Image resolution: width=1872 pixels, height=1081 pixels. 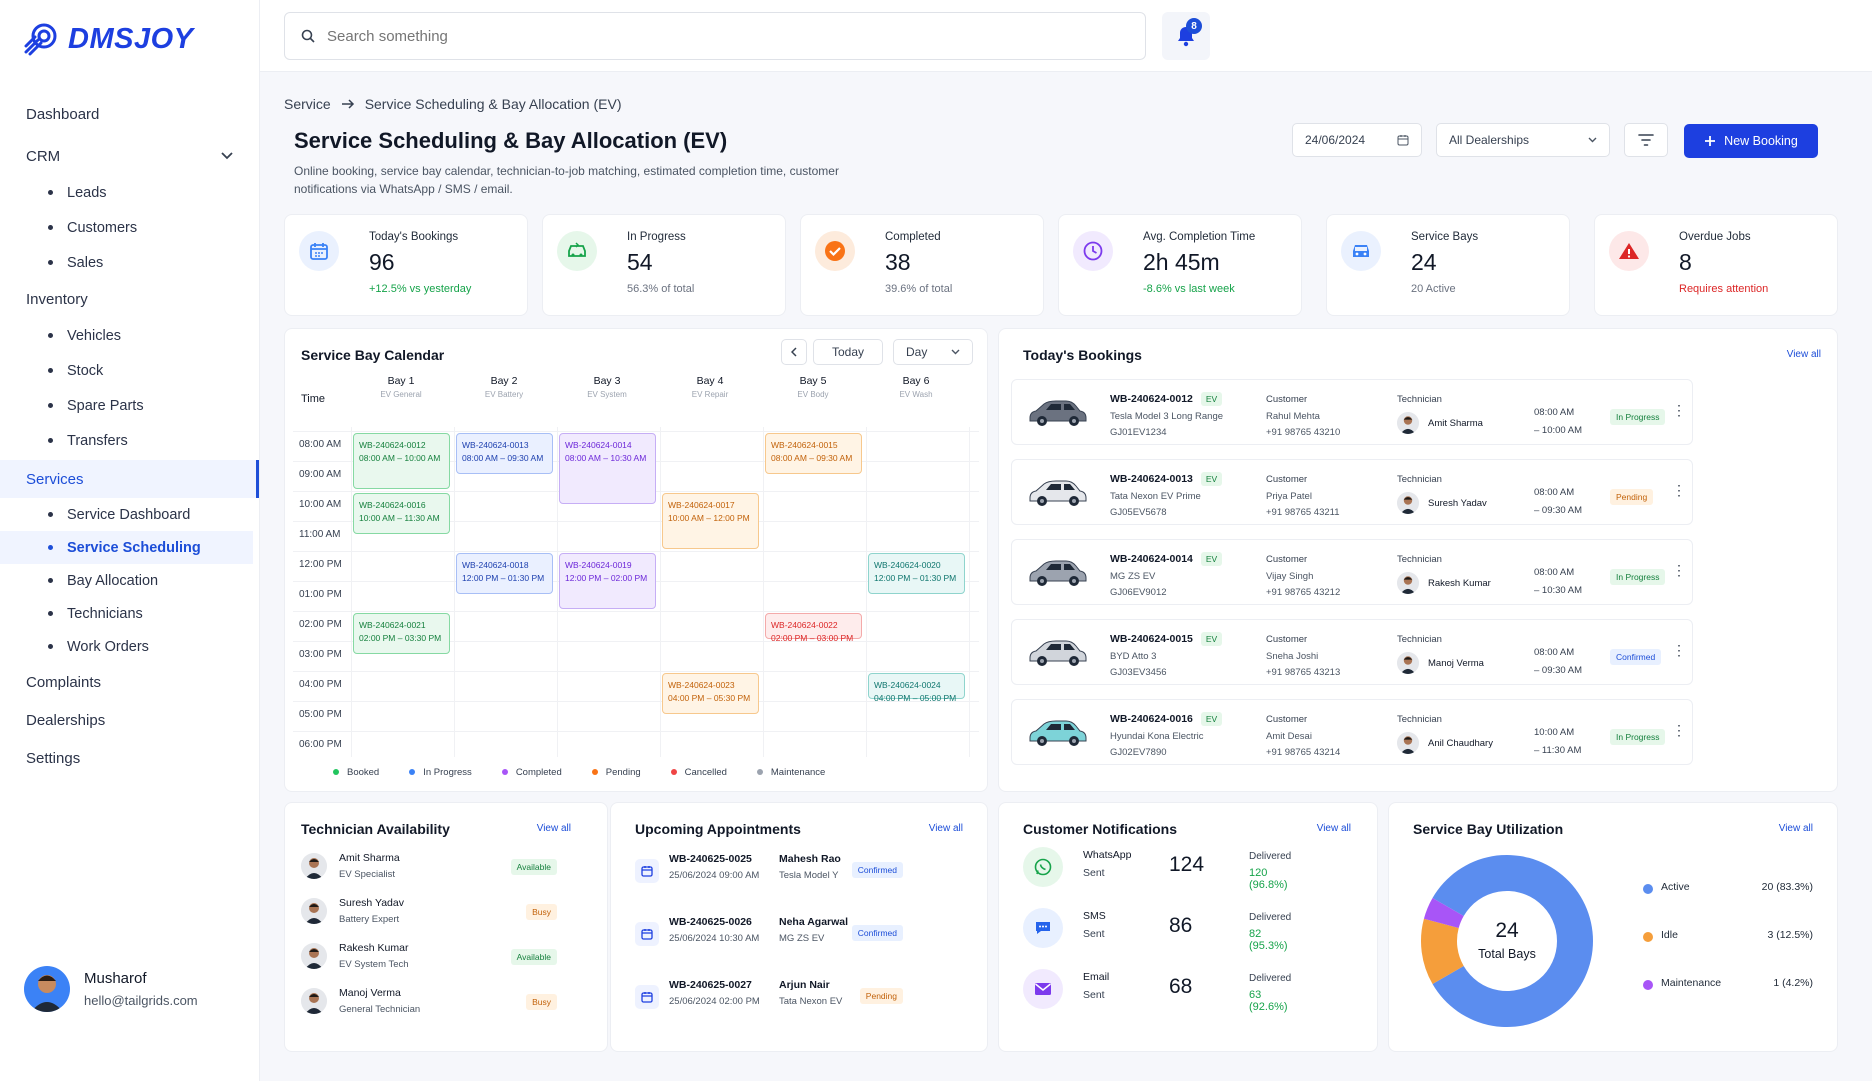 What do you see at coordinates (1357, 140) in the screenshot?
I see `date-picker: 24/06/2024` at bounding box center [1357, 140].